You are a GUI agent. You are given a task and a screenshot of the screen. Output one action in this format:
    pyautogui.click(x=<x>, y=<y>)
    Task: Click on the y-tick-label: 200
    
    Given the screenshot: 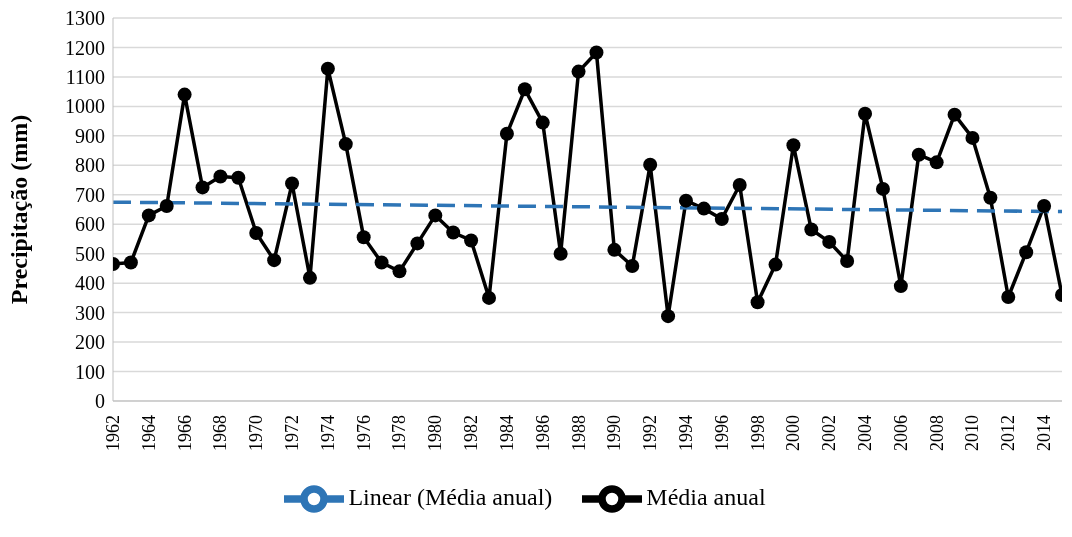 What is the action you would take?
    pyautogui.click(x=90, y=342)
    